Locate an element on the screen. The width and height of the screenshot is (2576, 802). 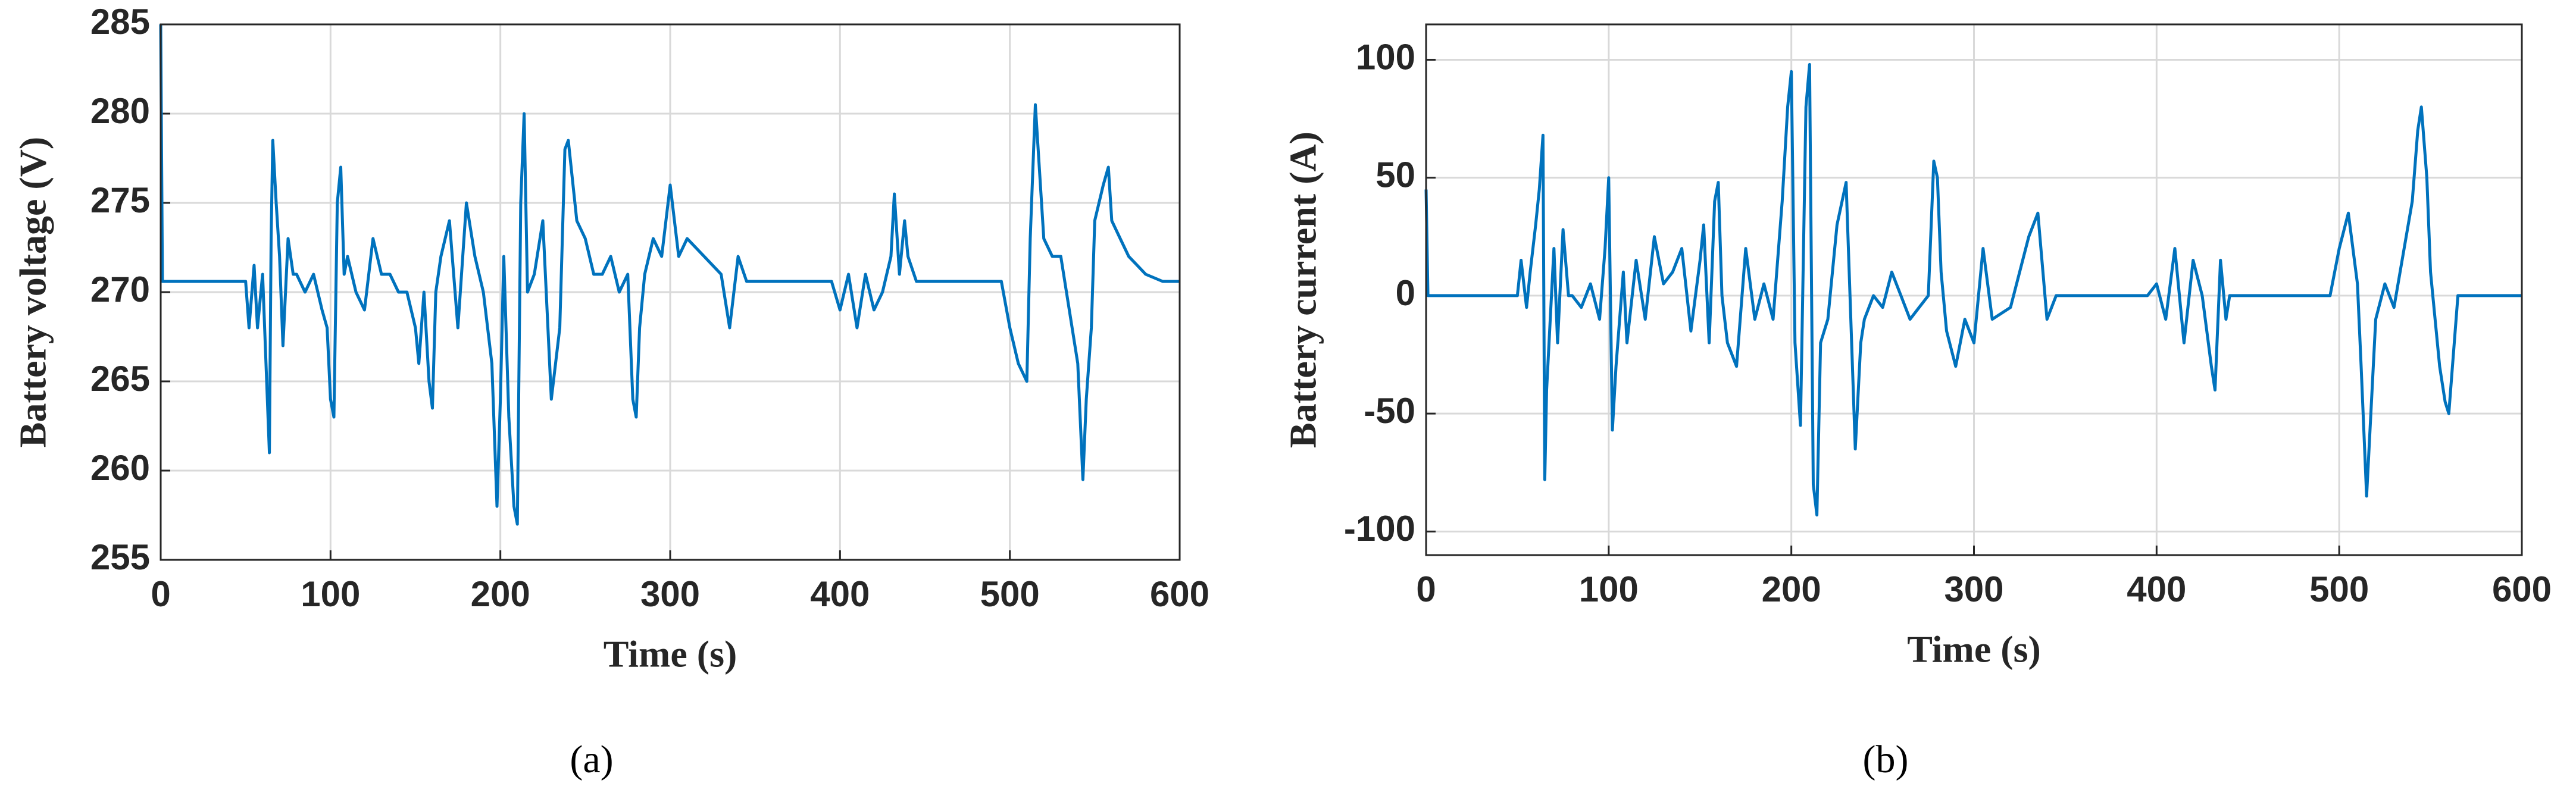
y-axis-label: Battery voltage (V) is located at coordinates (33, 292).